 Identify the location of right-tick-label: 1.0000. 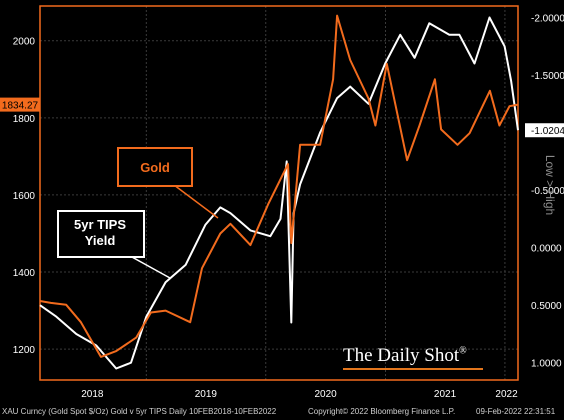
(546, 364).